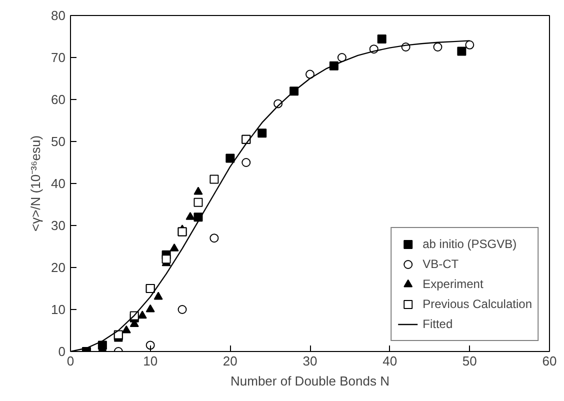  Describe the element at coordinates (62, 351) in the screenshot. I see `y-tick-label: 0` at that location.